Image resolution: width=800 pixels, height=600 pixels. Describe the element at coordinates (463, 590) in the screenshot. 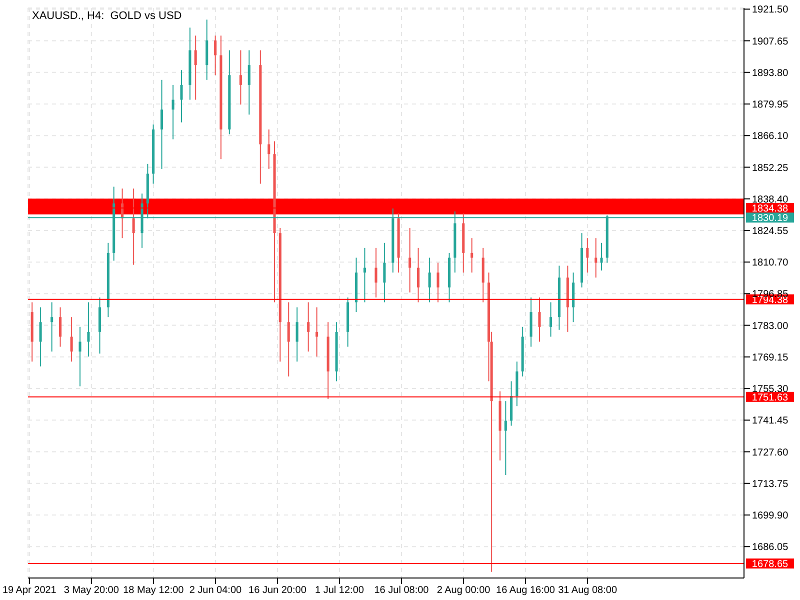

I see `x-tick-label: 2 Aug 00:00` at that location.